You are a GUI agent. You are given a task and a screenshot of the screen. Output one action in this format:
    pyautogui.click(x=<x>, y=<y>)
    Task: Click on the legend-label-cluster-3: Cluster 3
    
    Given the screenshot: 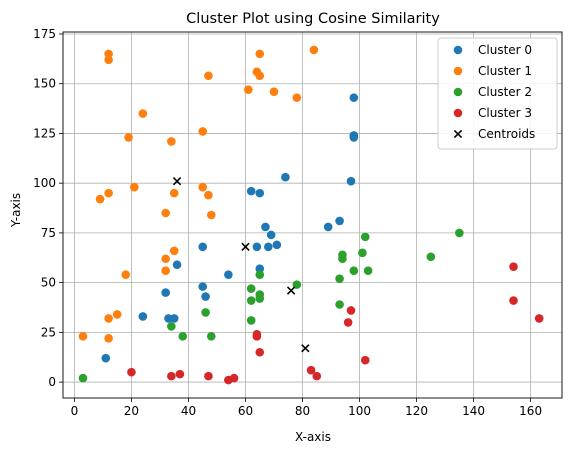 What is the action you would take?
    pyautogui.click(x=505, y=113)
    